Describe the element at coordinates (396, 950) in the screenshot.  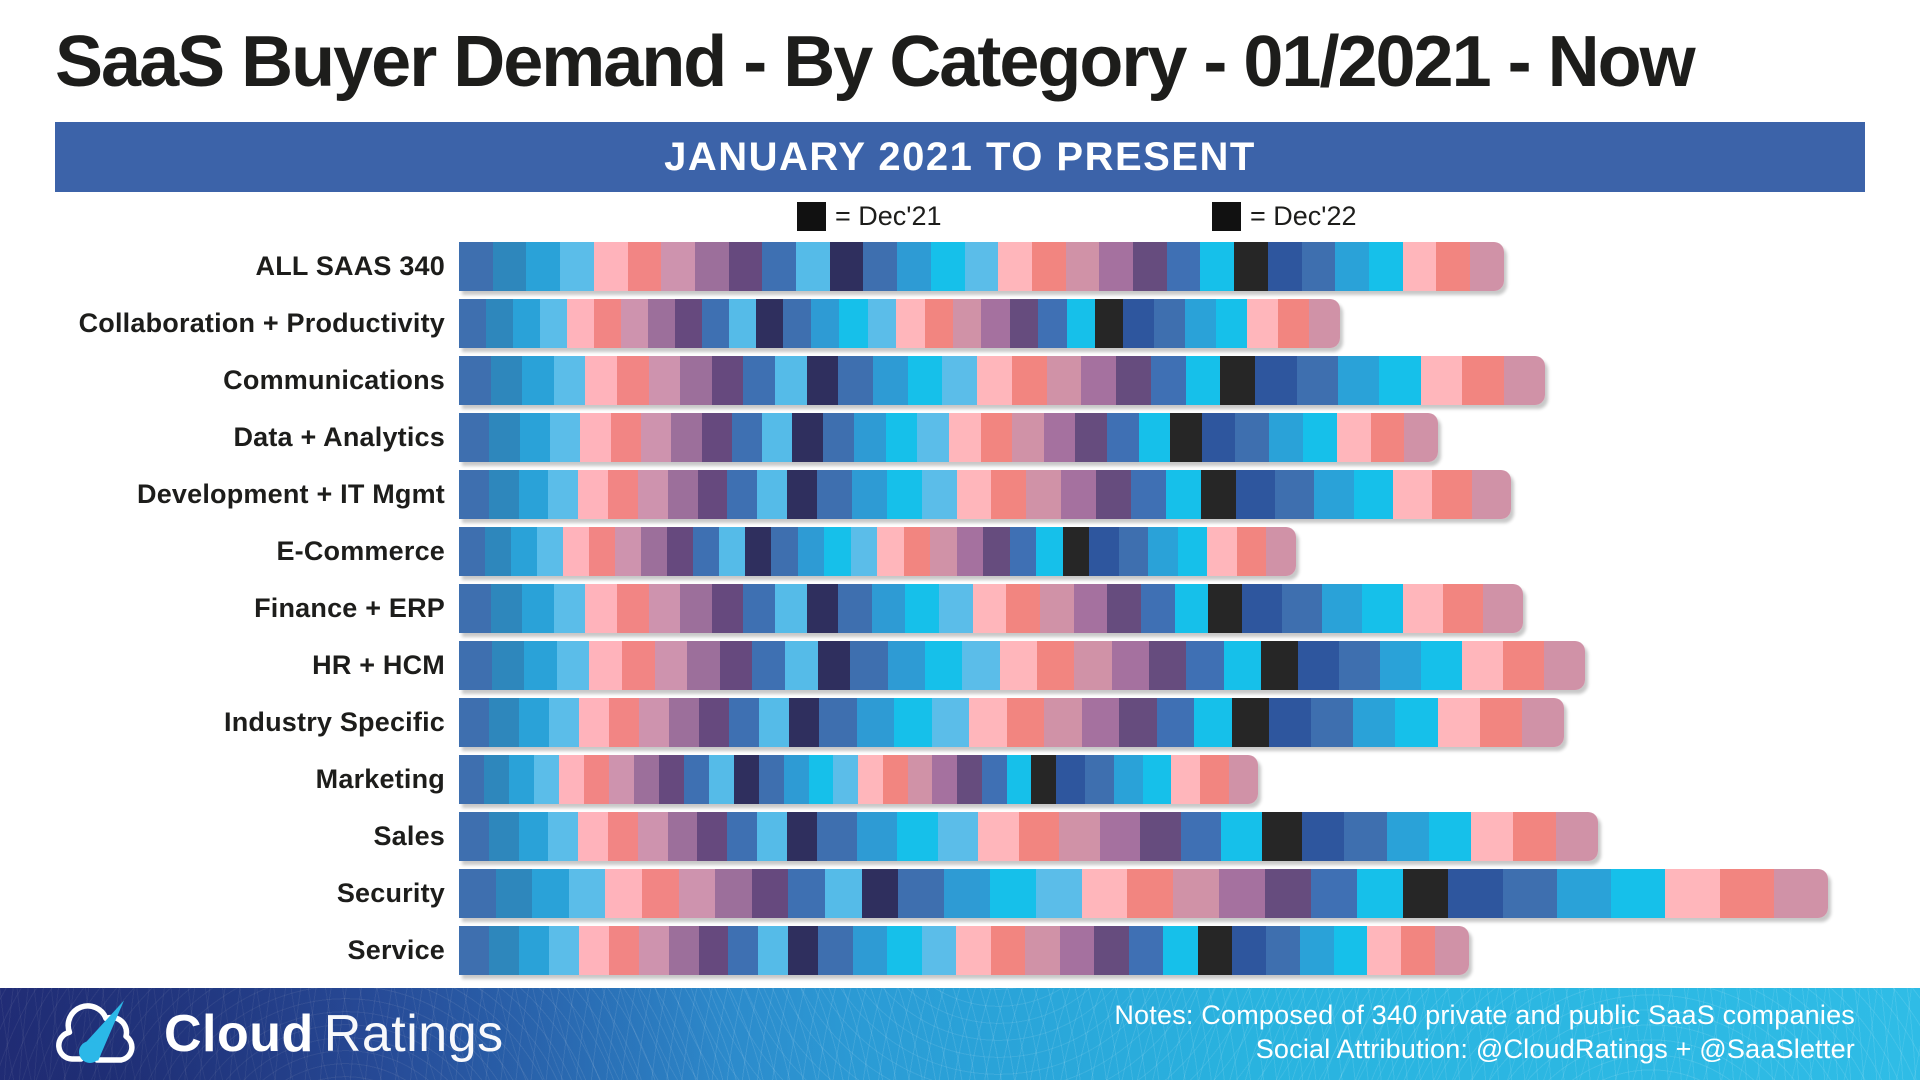
I see `category-label: Service` at that location.